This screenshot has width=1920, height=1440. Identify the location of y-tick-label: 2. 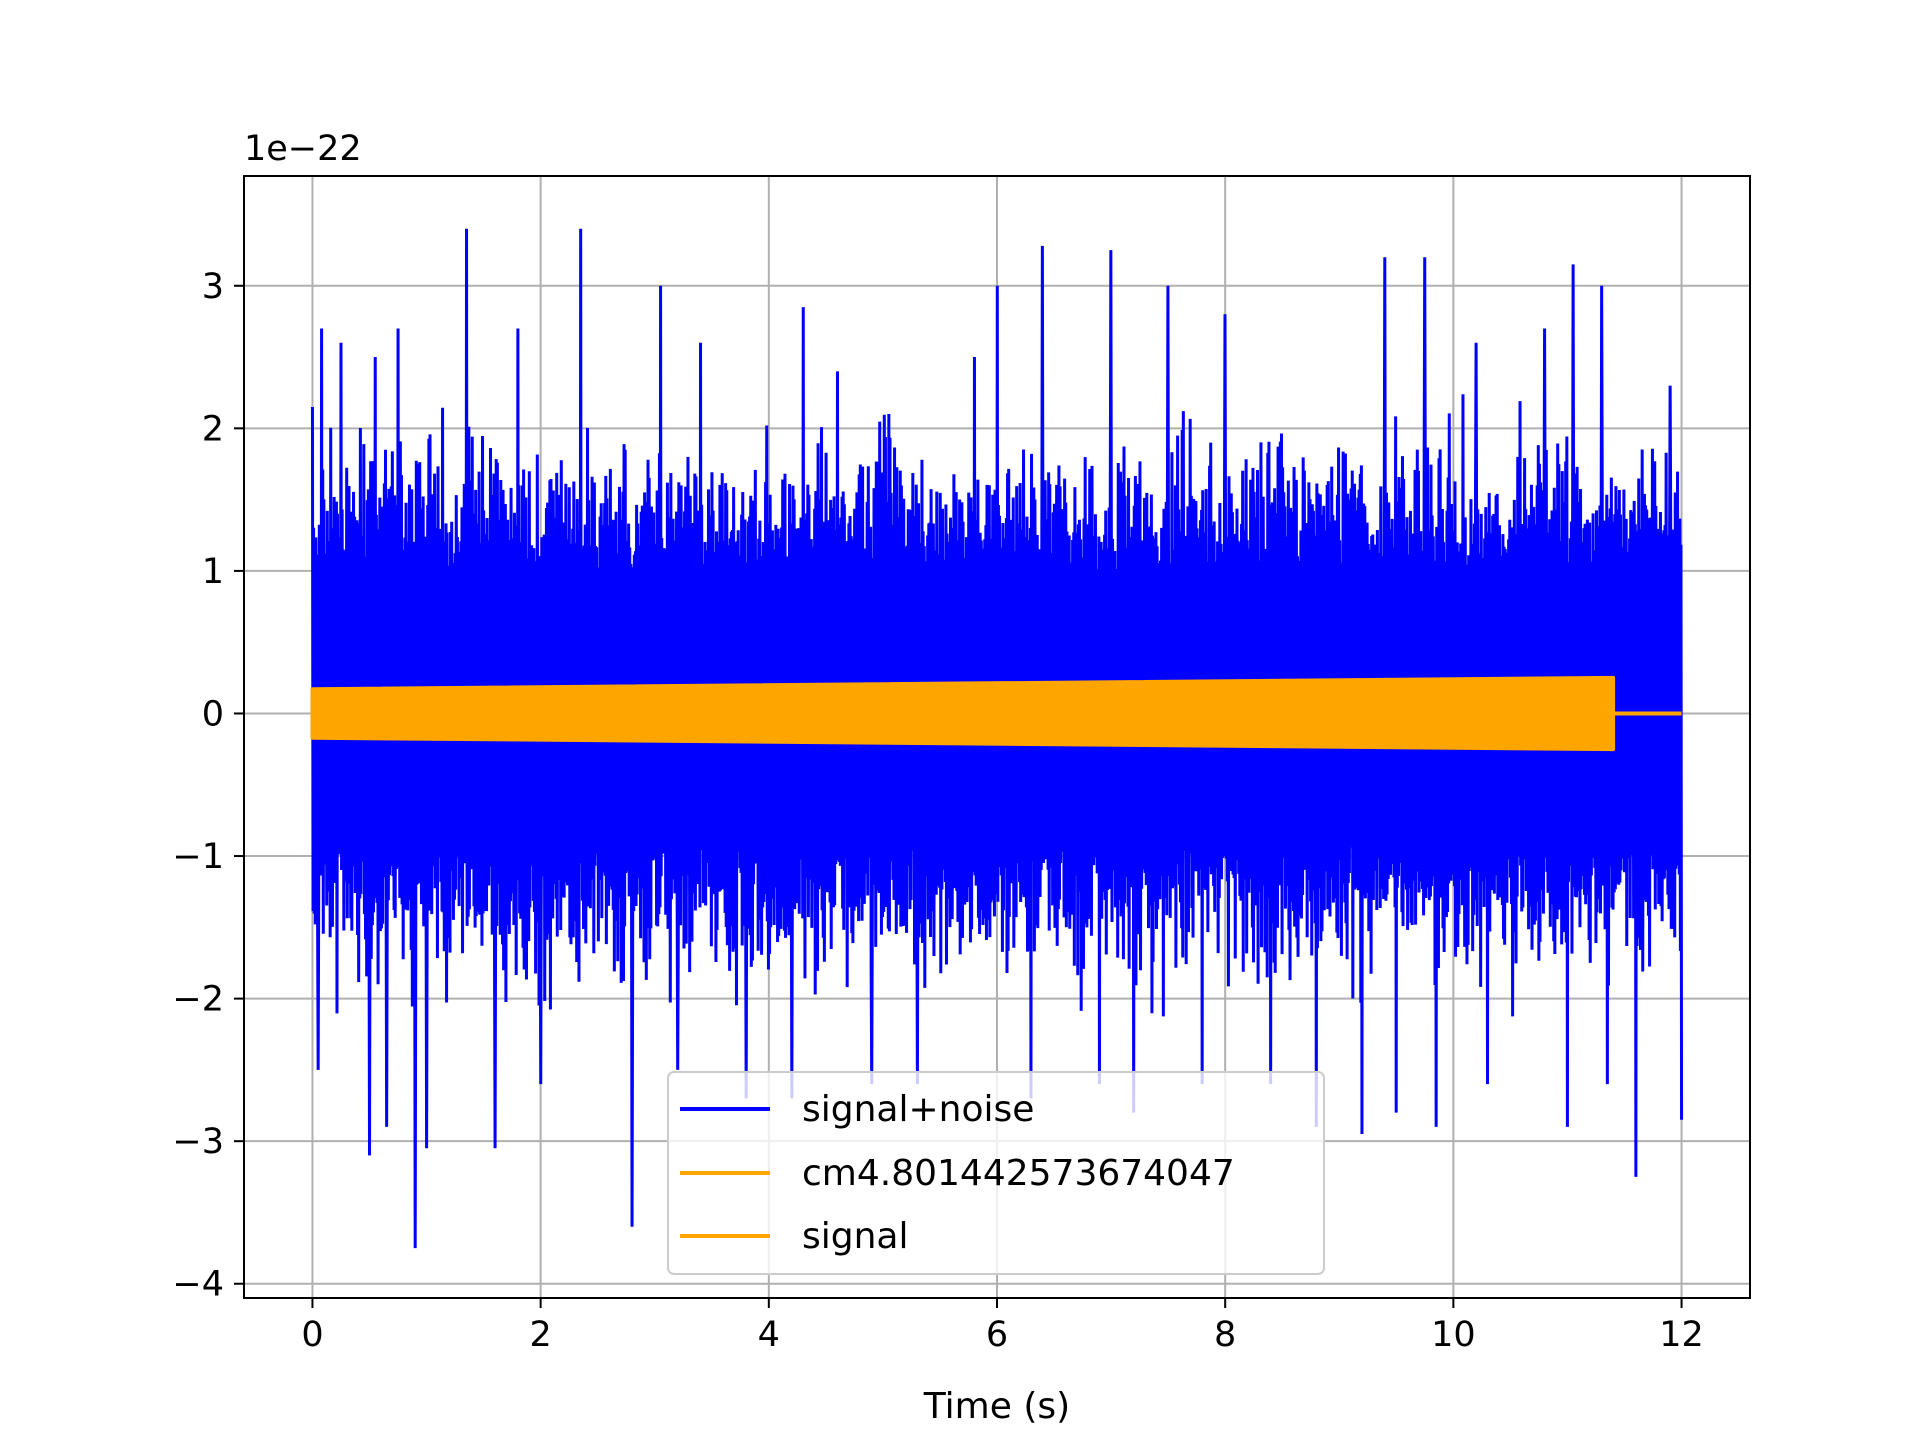
(213, 429).